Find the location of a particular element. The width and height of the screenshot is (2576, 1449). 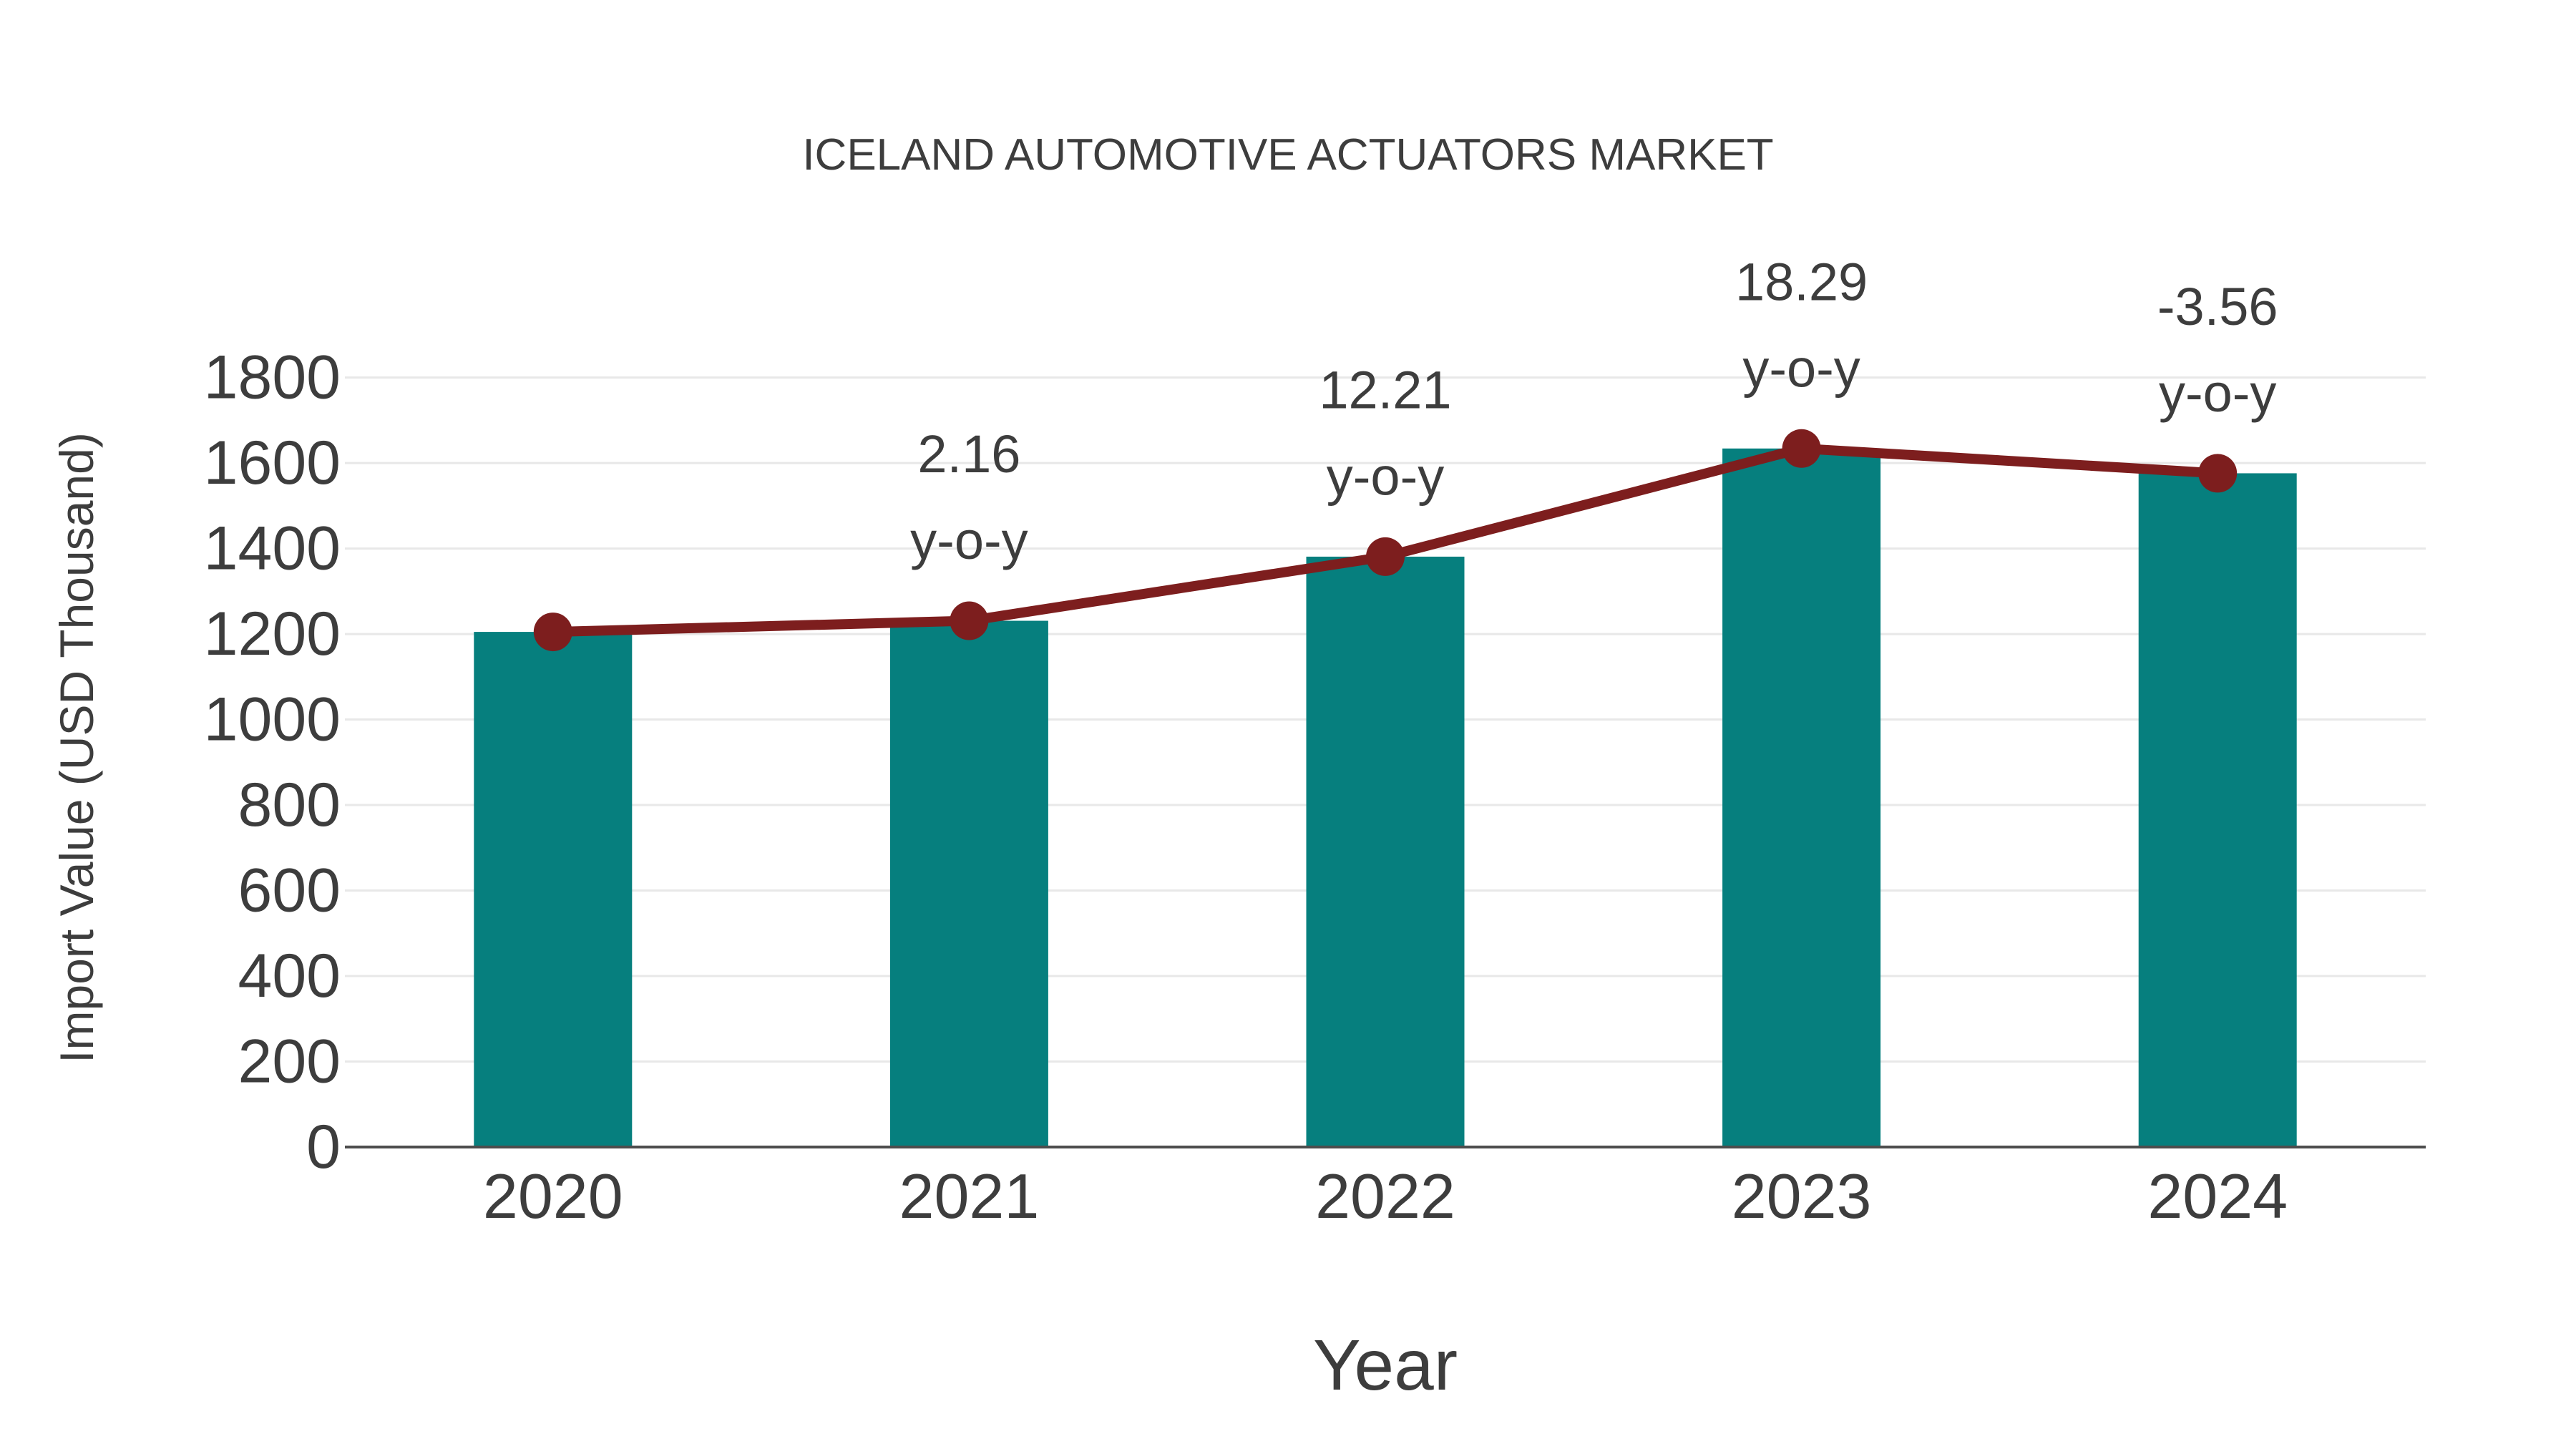

trend-marker-2023 is located at coordinates (1801, 448).